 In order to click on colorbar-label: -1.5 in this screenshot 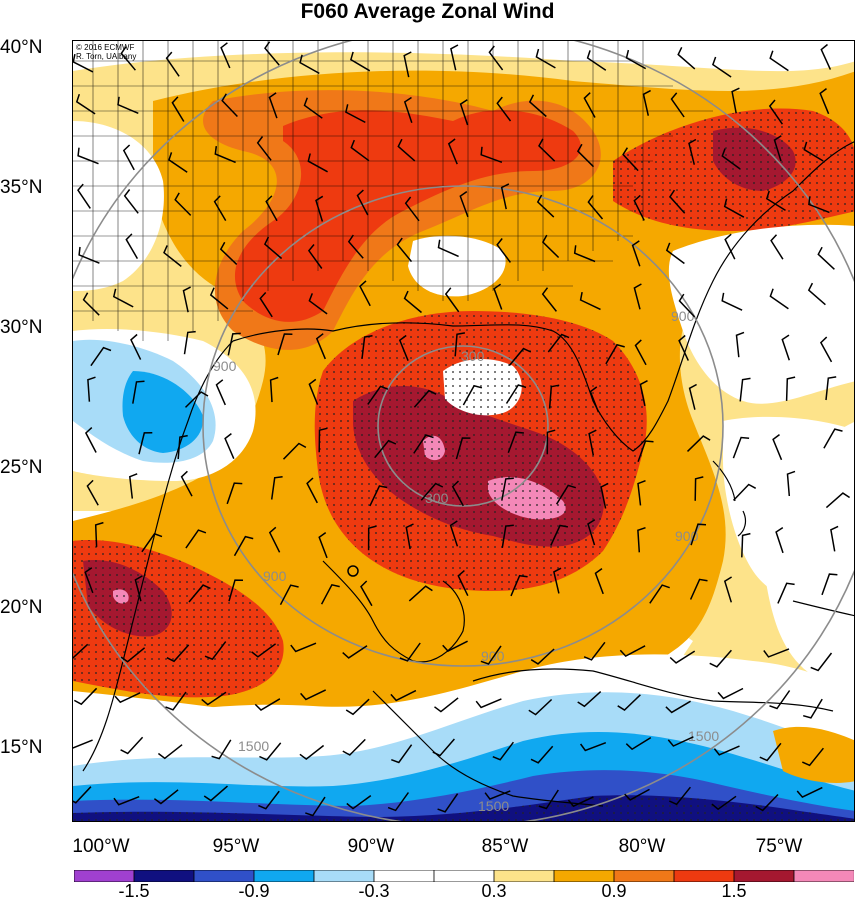, I will do `click(134, 891)`.